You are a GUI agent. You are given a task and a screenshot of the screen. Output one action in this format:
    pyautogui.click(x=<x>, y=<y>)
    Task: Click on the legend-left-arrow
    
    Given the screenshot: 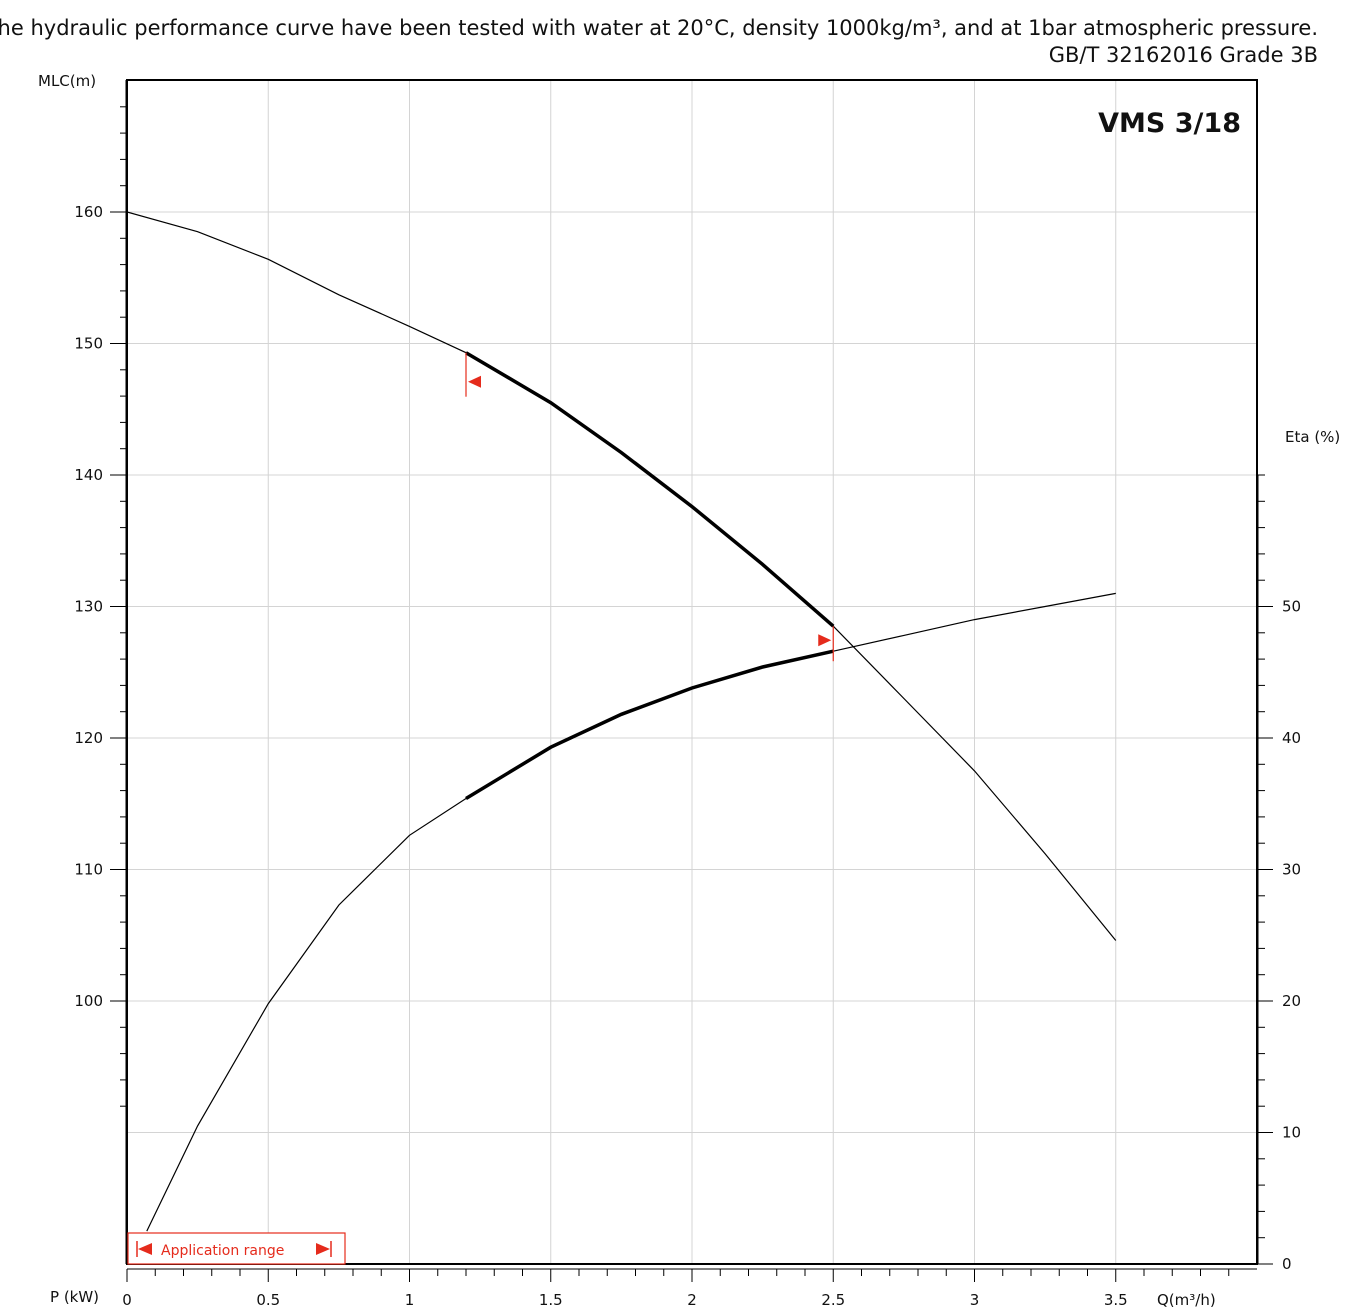 What is the action you would take?
    pyautogui.click(x=145, y=1249)
    